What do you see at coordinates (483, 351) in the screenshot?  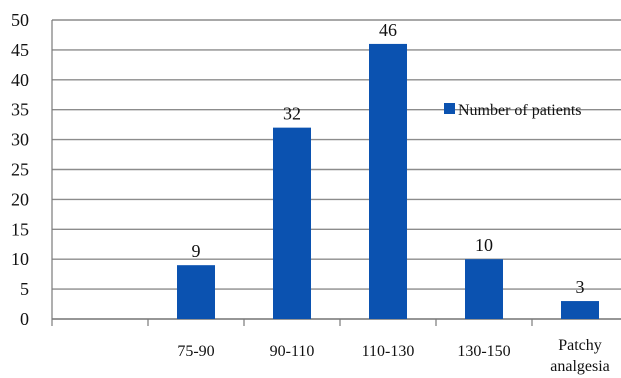 I see `x-category-label: 130-150` at bounding box center [483, 351].